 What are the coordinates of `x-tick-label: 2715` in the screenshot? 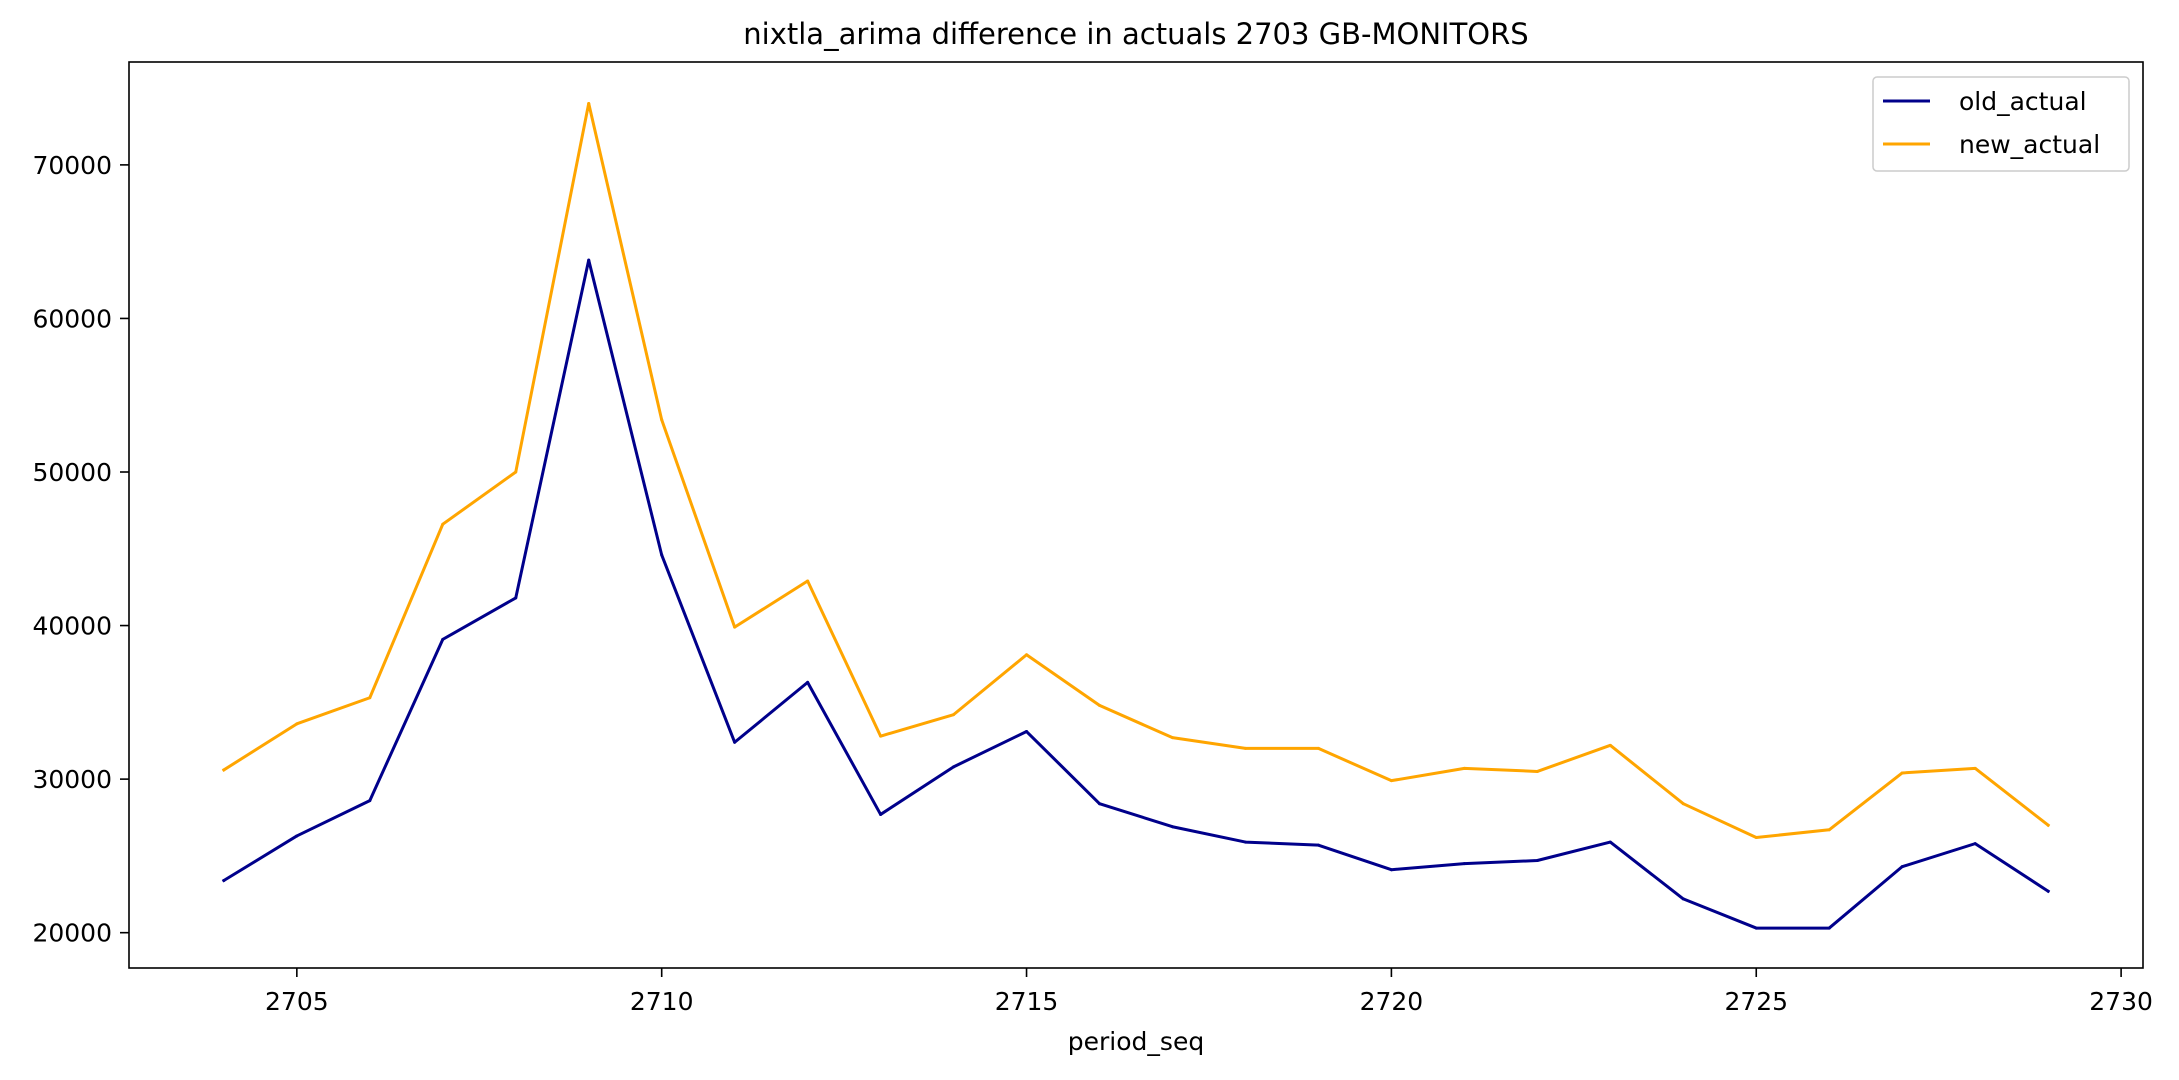 It's located at (1027, 1001).